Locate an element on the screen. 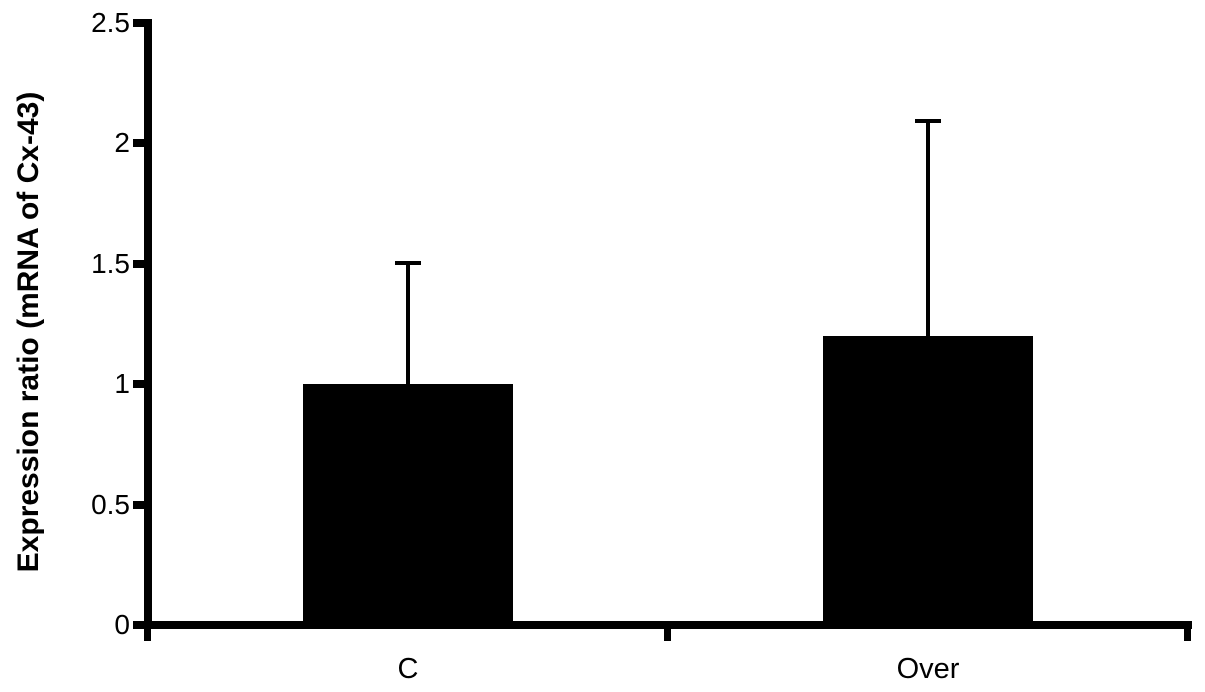 The height and width of the screenshot is (692, 1205). y-axis-line is located at coordinates (148, 324).